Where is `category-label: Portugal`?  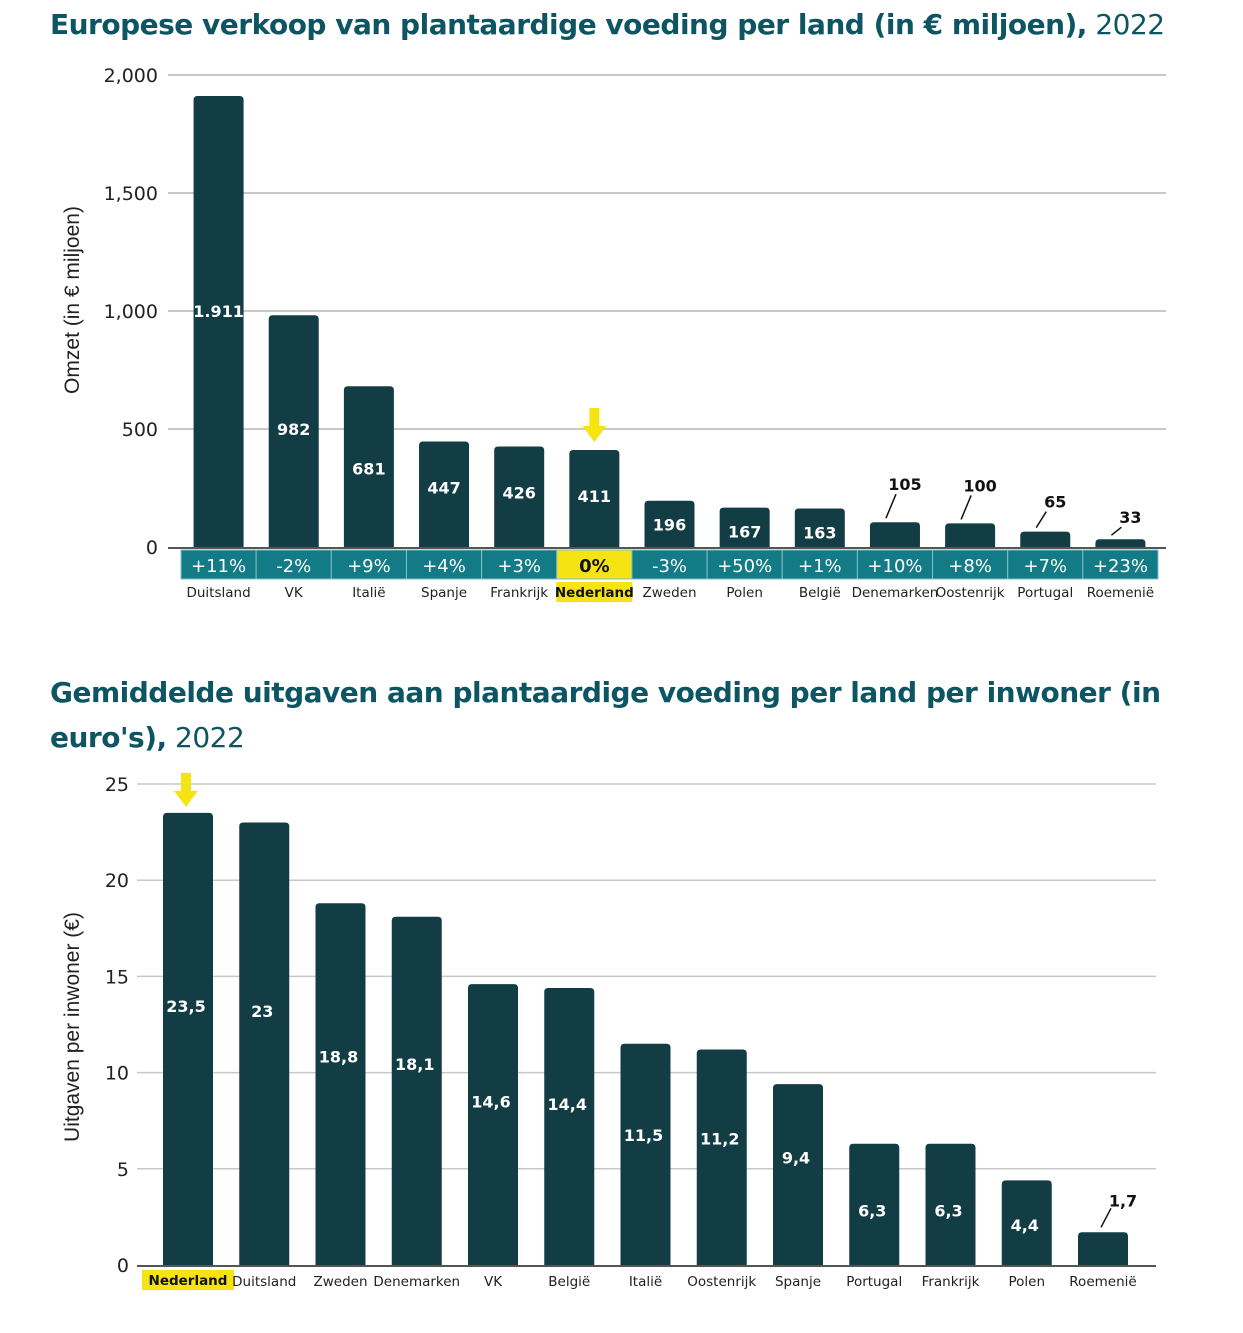 category-label: Portugal is located at coordinates (1045, 593).